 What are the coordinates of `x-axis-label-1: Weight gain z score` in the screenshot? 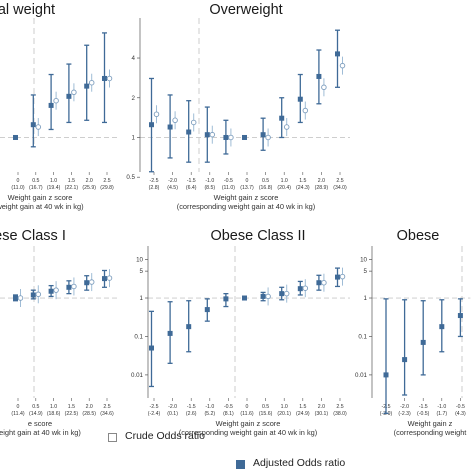 It's located at (246, 197).